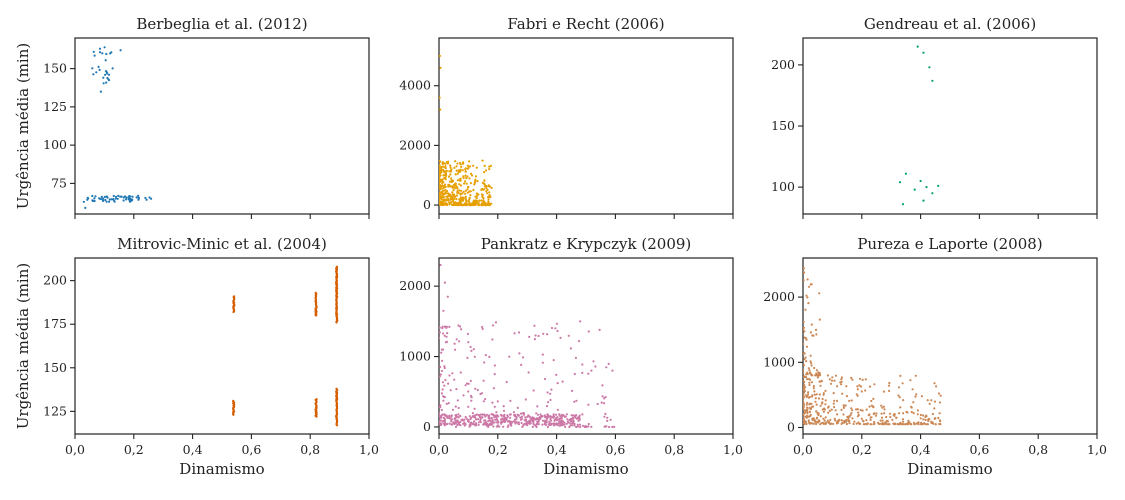 The image size is (1125, 500). I want to click on x-tick-label: 0,8, so click(310, 449).